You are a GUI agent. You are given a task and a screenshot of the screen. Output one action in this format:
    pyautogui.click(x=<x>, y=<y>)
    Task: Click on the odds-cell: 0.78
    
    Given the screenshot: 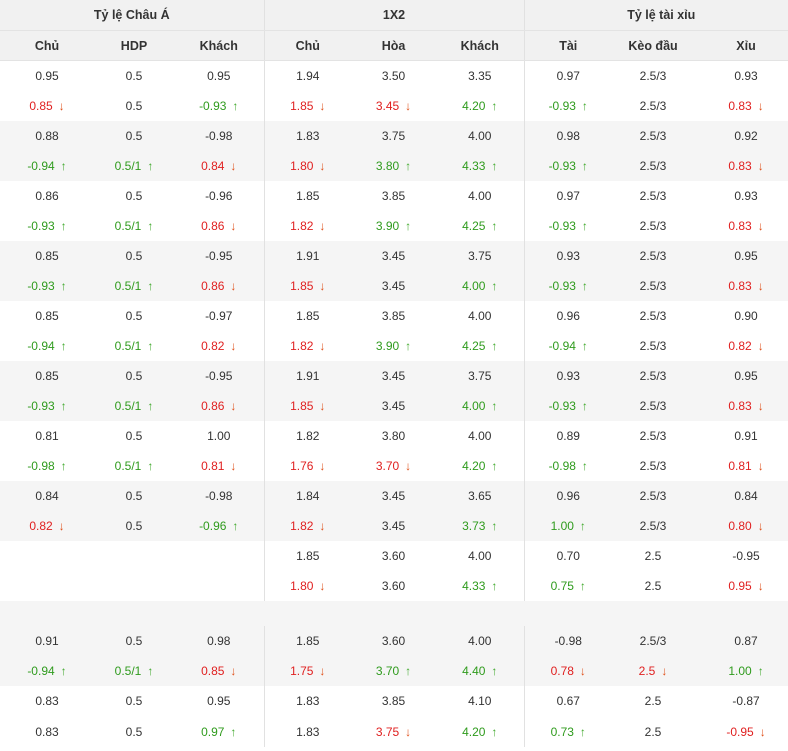 What is the action you would take?
    pyautogui.click(x=568, y=671)
    